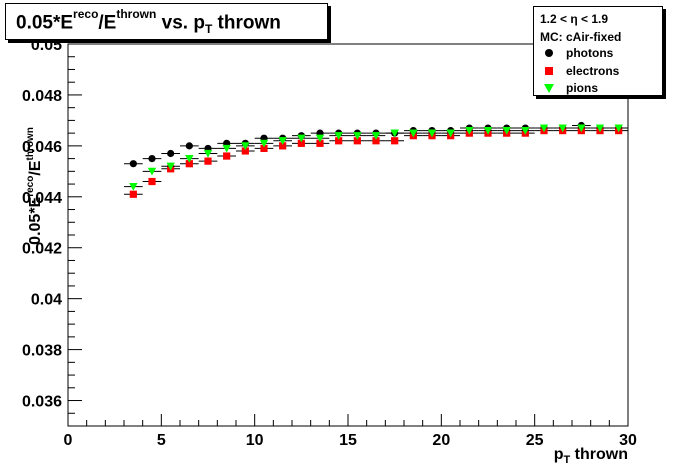  Describe the element at coordinates (107, 23) in the screenshot. I see `title-mid: /E` at that location.